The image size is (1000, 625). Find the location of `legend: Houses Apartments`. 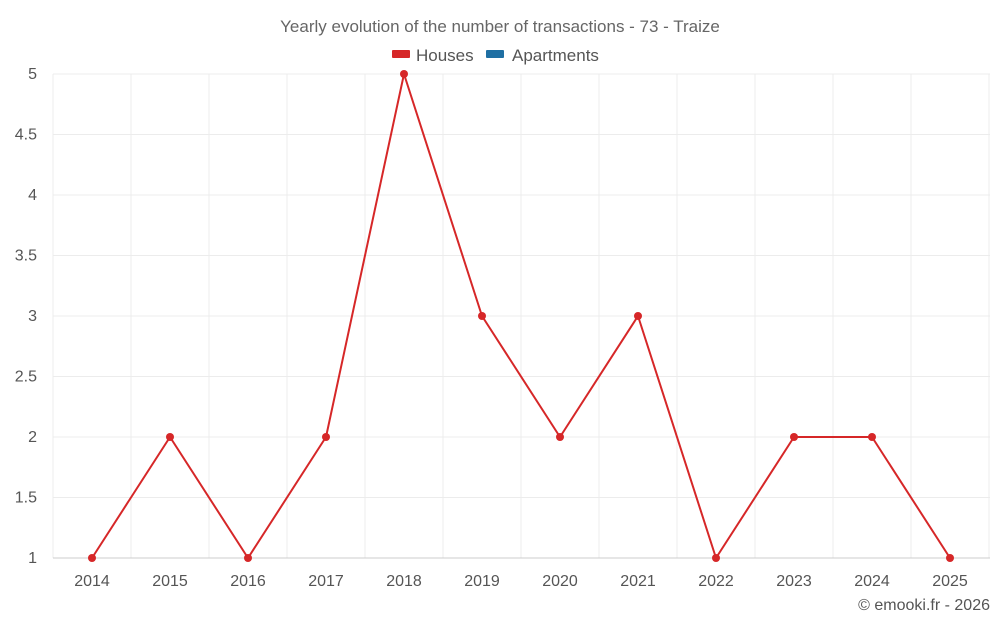

legend: Houses Apartments is located at coordinates (495, 55).